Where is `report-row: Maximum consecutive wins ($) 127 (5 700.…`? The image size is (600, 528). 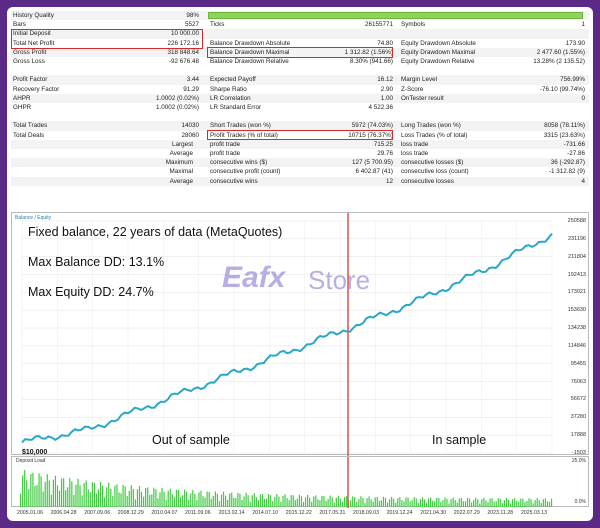
report-row: Maximum consecutive wins ($) 127 (5 700.… is located at coordinates (300, 163).